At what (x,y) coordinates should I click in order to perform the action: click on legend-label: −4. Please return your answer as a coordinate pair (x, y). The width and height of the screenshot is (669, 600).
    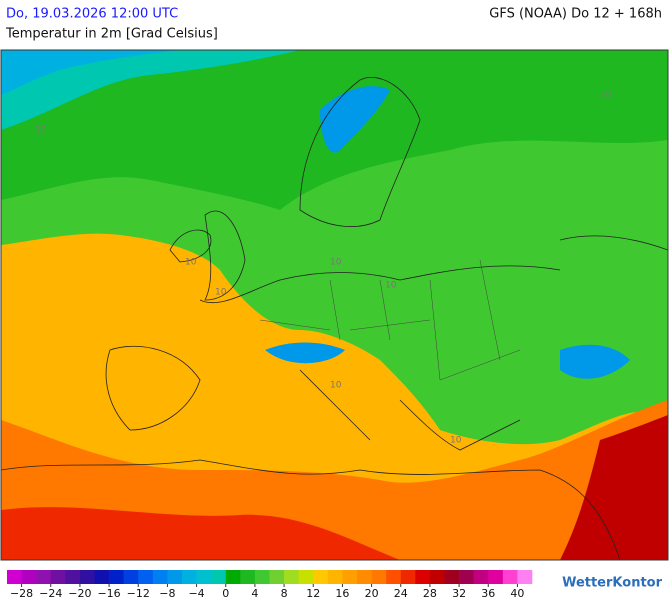
    Looking at the image, I should click on (196, 593).